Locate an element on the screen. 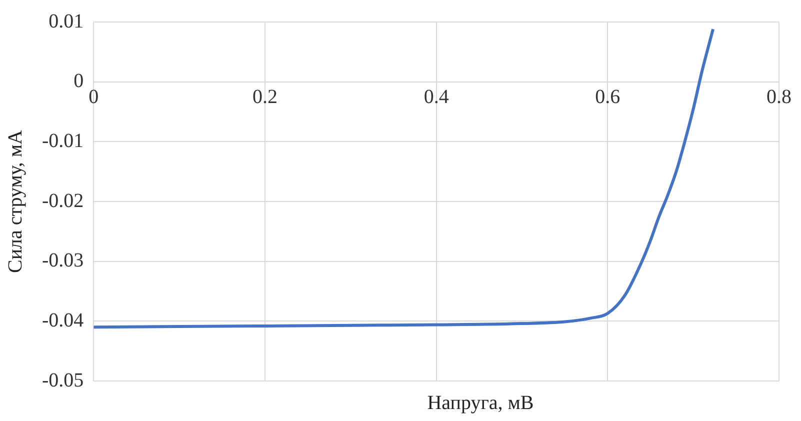 This screenshot has width=801, height=421. y-tick-label: -0.04 is located at coordinates (63, 320).